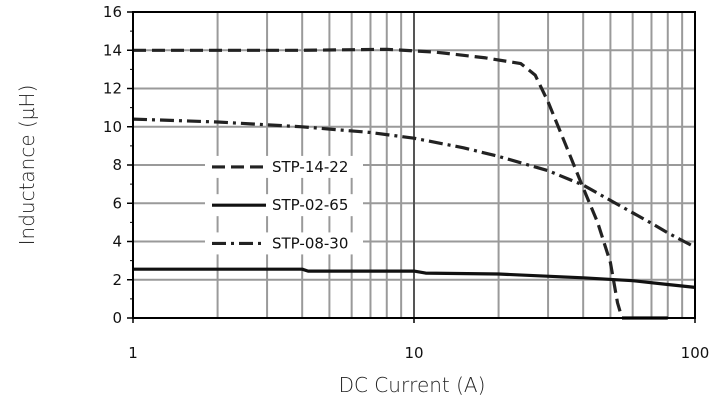 This screenshot has height=403, width=712. I want to click on y-axis-ticks: 0 2 4 6 8 10 12 14 16, so click(118, 165).